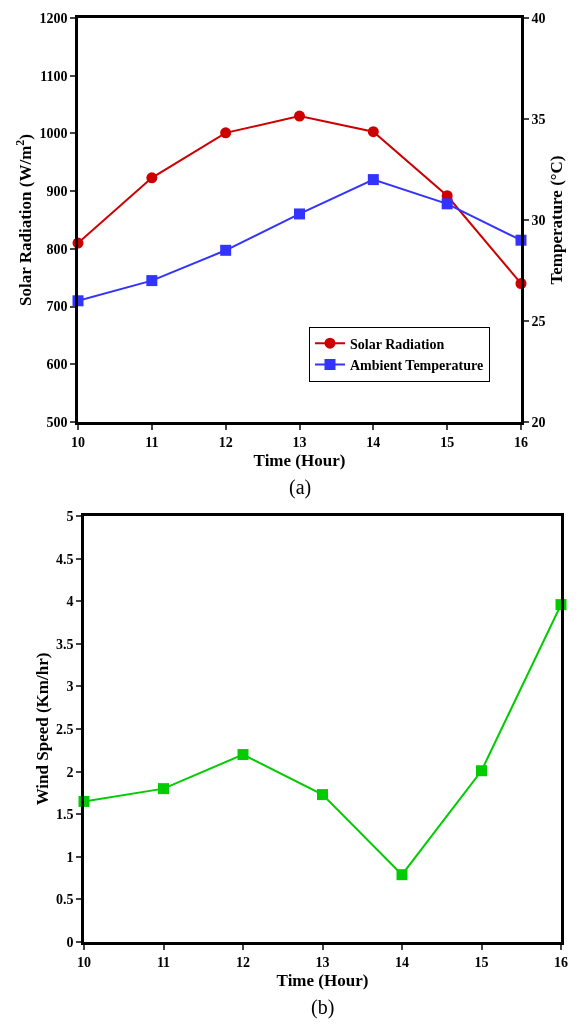  What do you see at coordinates (57, 365) in the screenshot?
I see `y-tick-label: 600` at bounding box center [57, 365].